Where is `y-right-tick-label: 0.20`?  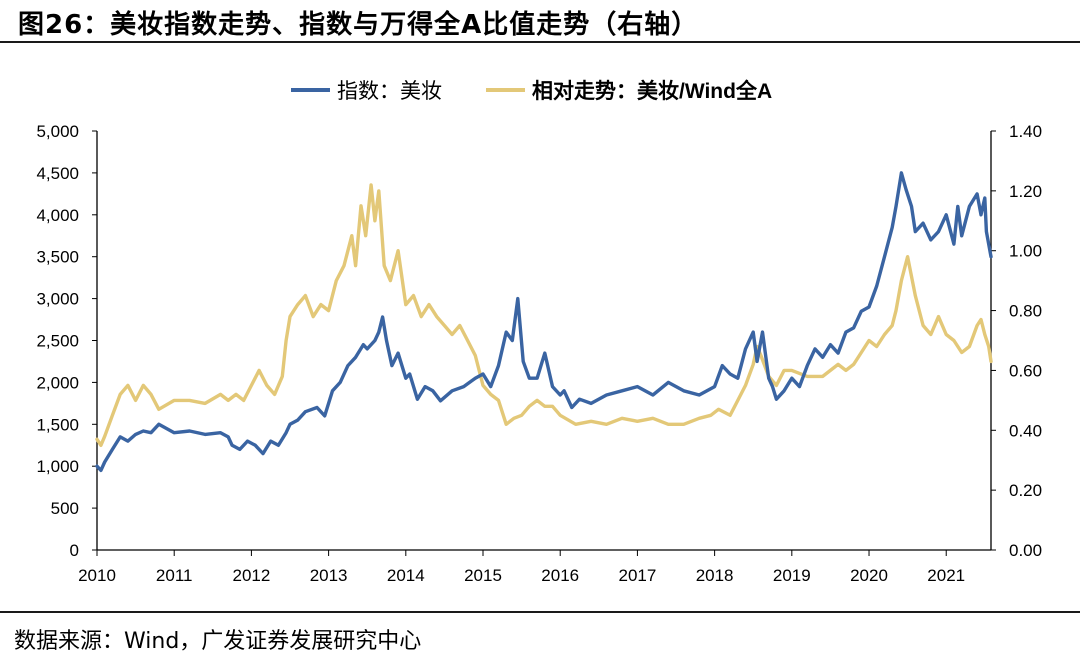 y-right-tick-label: 0.20 is located at coordinates (1025, 490).